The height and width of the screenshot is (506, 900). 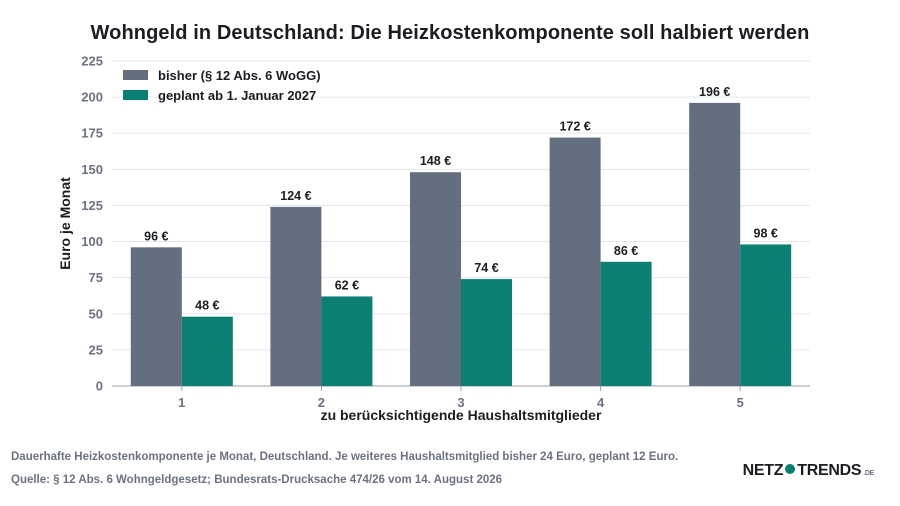 I want to click on netztrends-logo: NETZ TRENDS .DE, so click(x=808, y=471).